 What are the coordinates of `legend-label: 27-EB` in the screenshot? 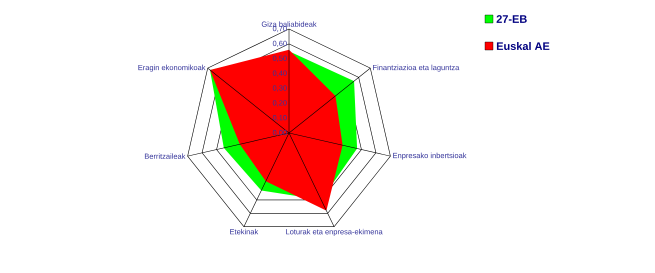 It's located at (511, 19).